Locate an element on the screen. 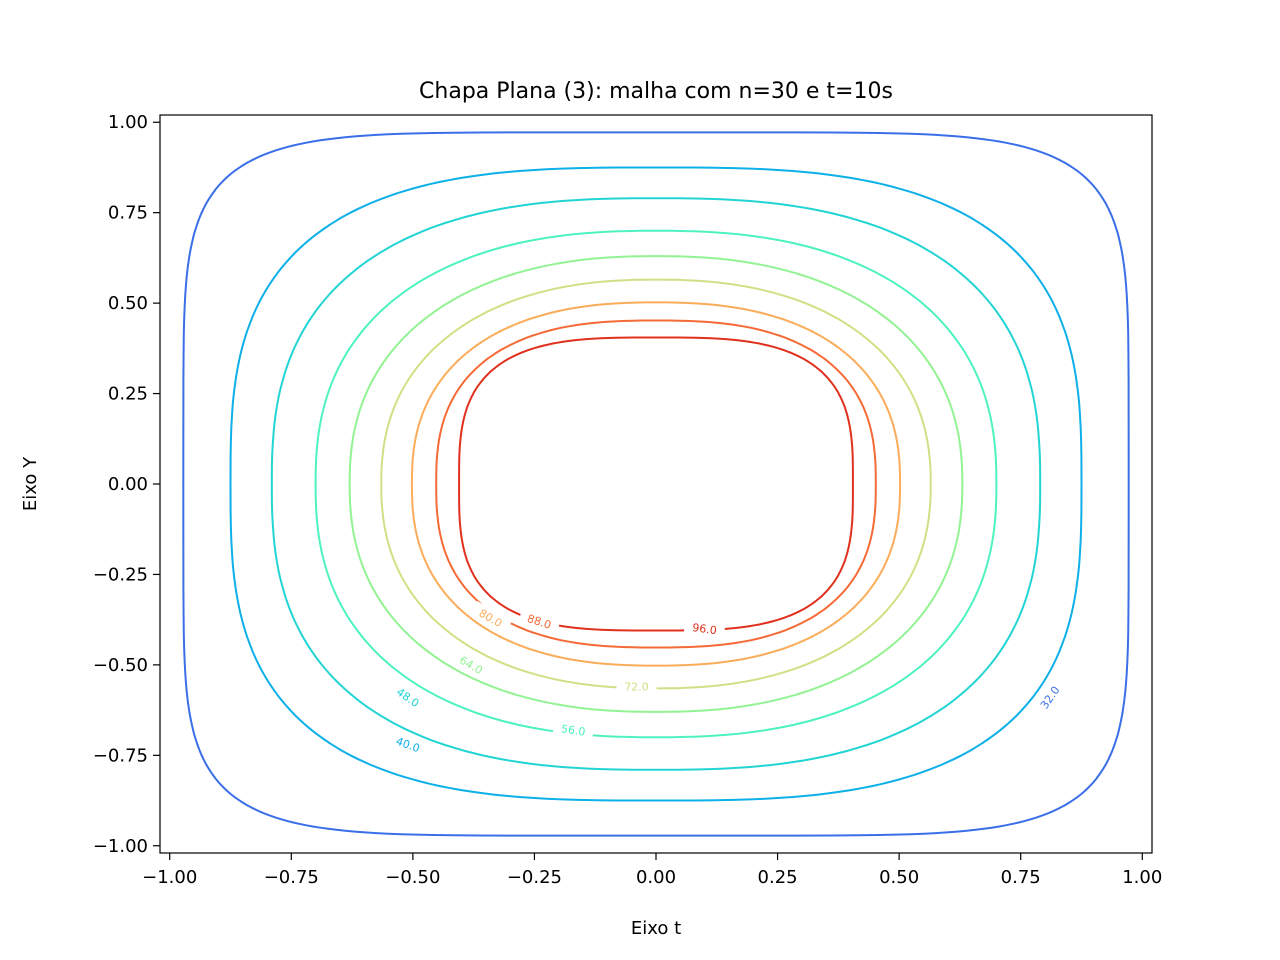 The image size is (1280, 960). y-tick-label: 0.25 is located at coordinates (128, 394).